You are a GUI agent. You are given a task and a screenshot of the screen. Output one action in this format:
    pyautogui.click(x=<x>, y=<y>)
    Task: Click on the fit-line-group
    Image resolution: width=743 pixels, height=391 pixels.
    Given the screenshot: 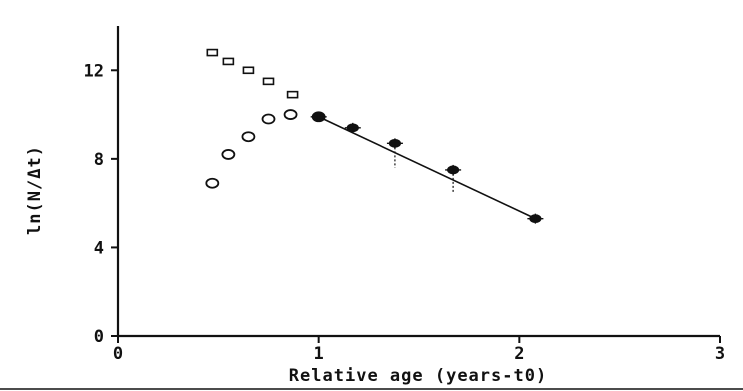 What is the action you would take?
    pyautogui.click(x=427, y=168)
    